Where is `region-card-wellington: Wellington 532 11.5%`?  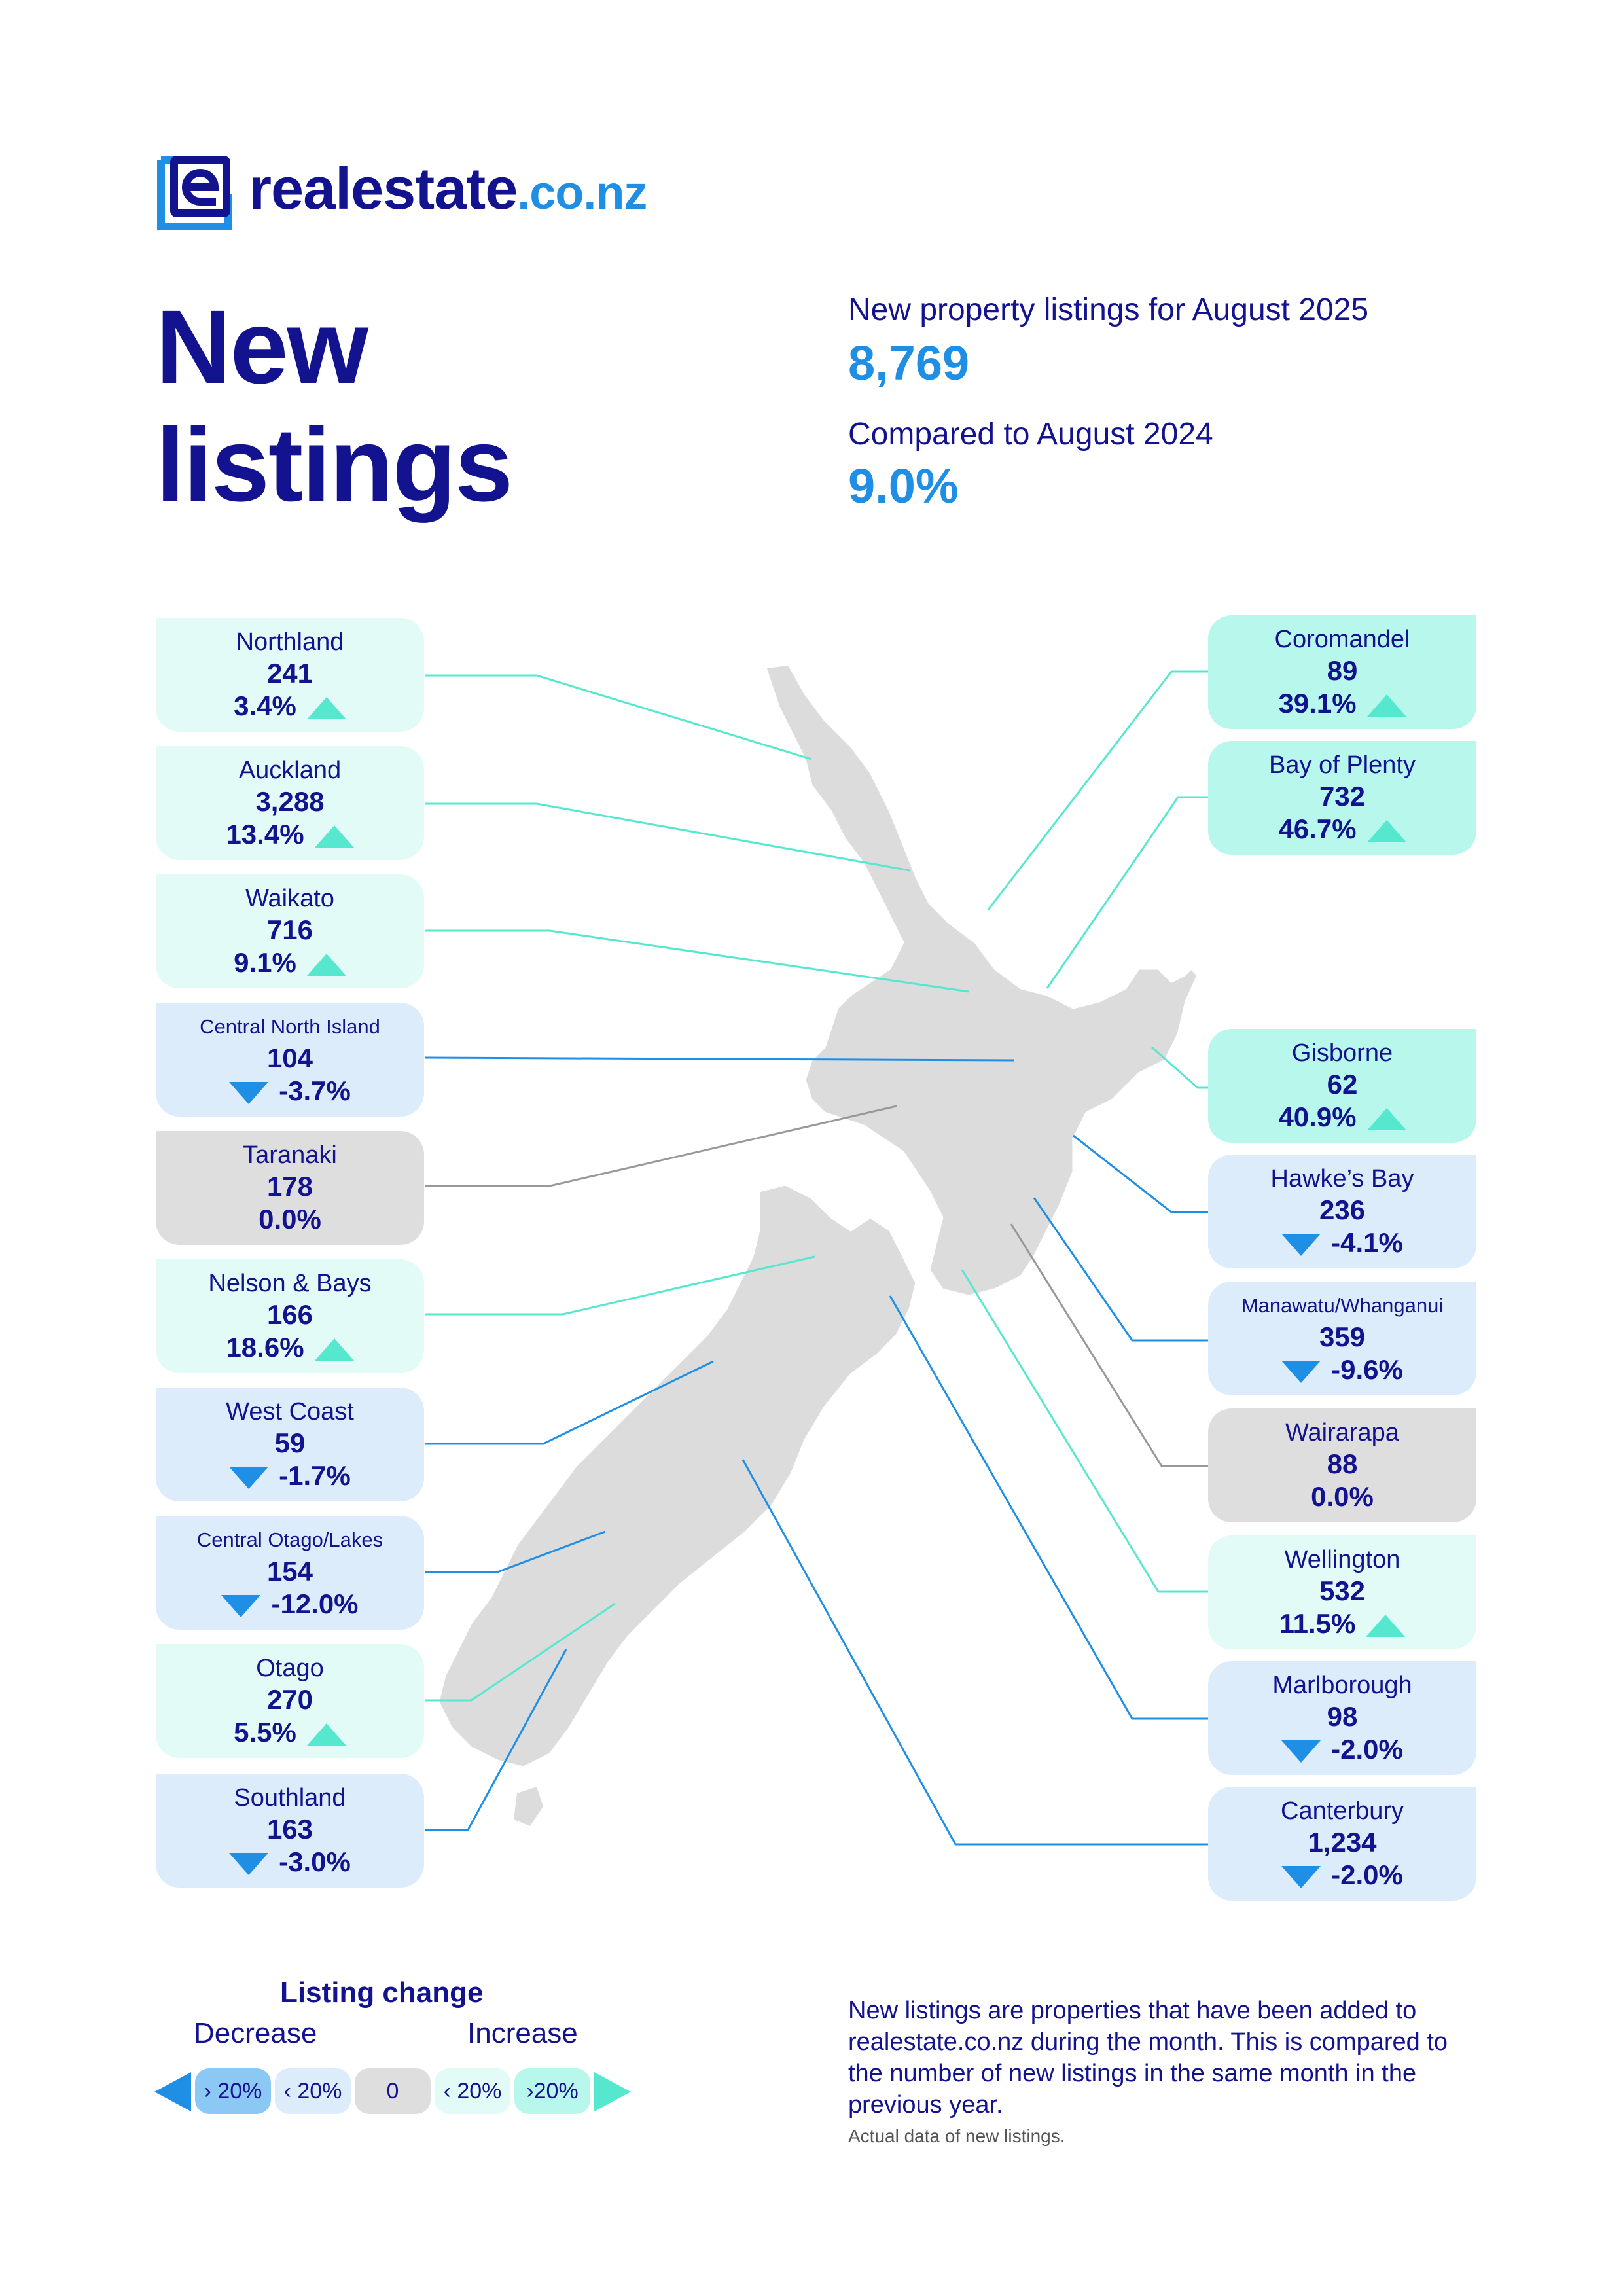
region-card-wellington: Wellington 532 11.5% is located at coordinates (1342, 1592).